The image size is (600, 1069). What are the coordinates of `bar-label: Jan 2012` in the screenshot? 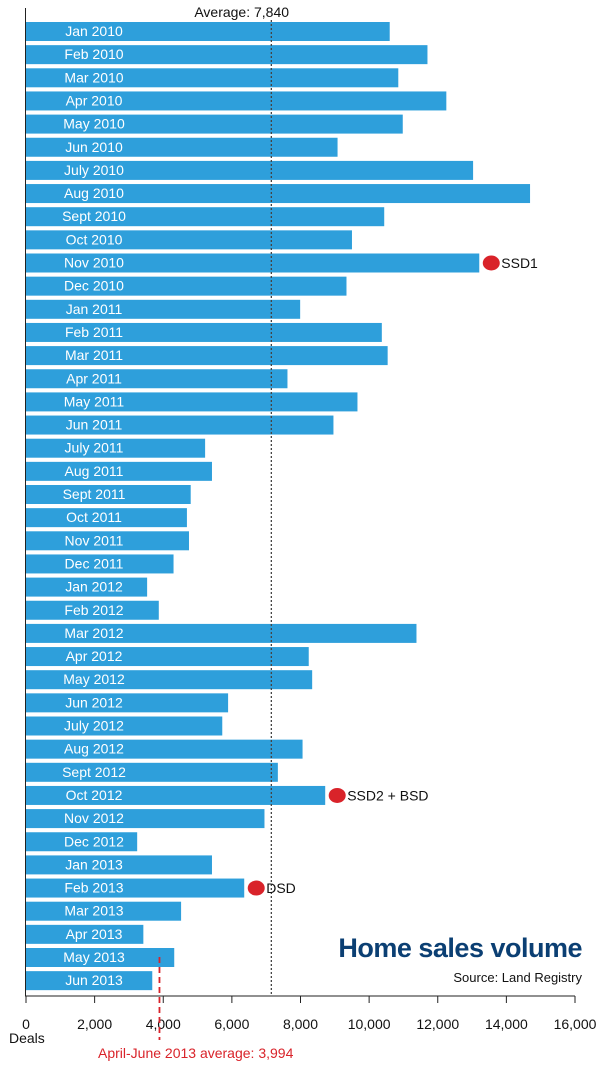 It's located at (94, 587).